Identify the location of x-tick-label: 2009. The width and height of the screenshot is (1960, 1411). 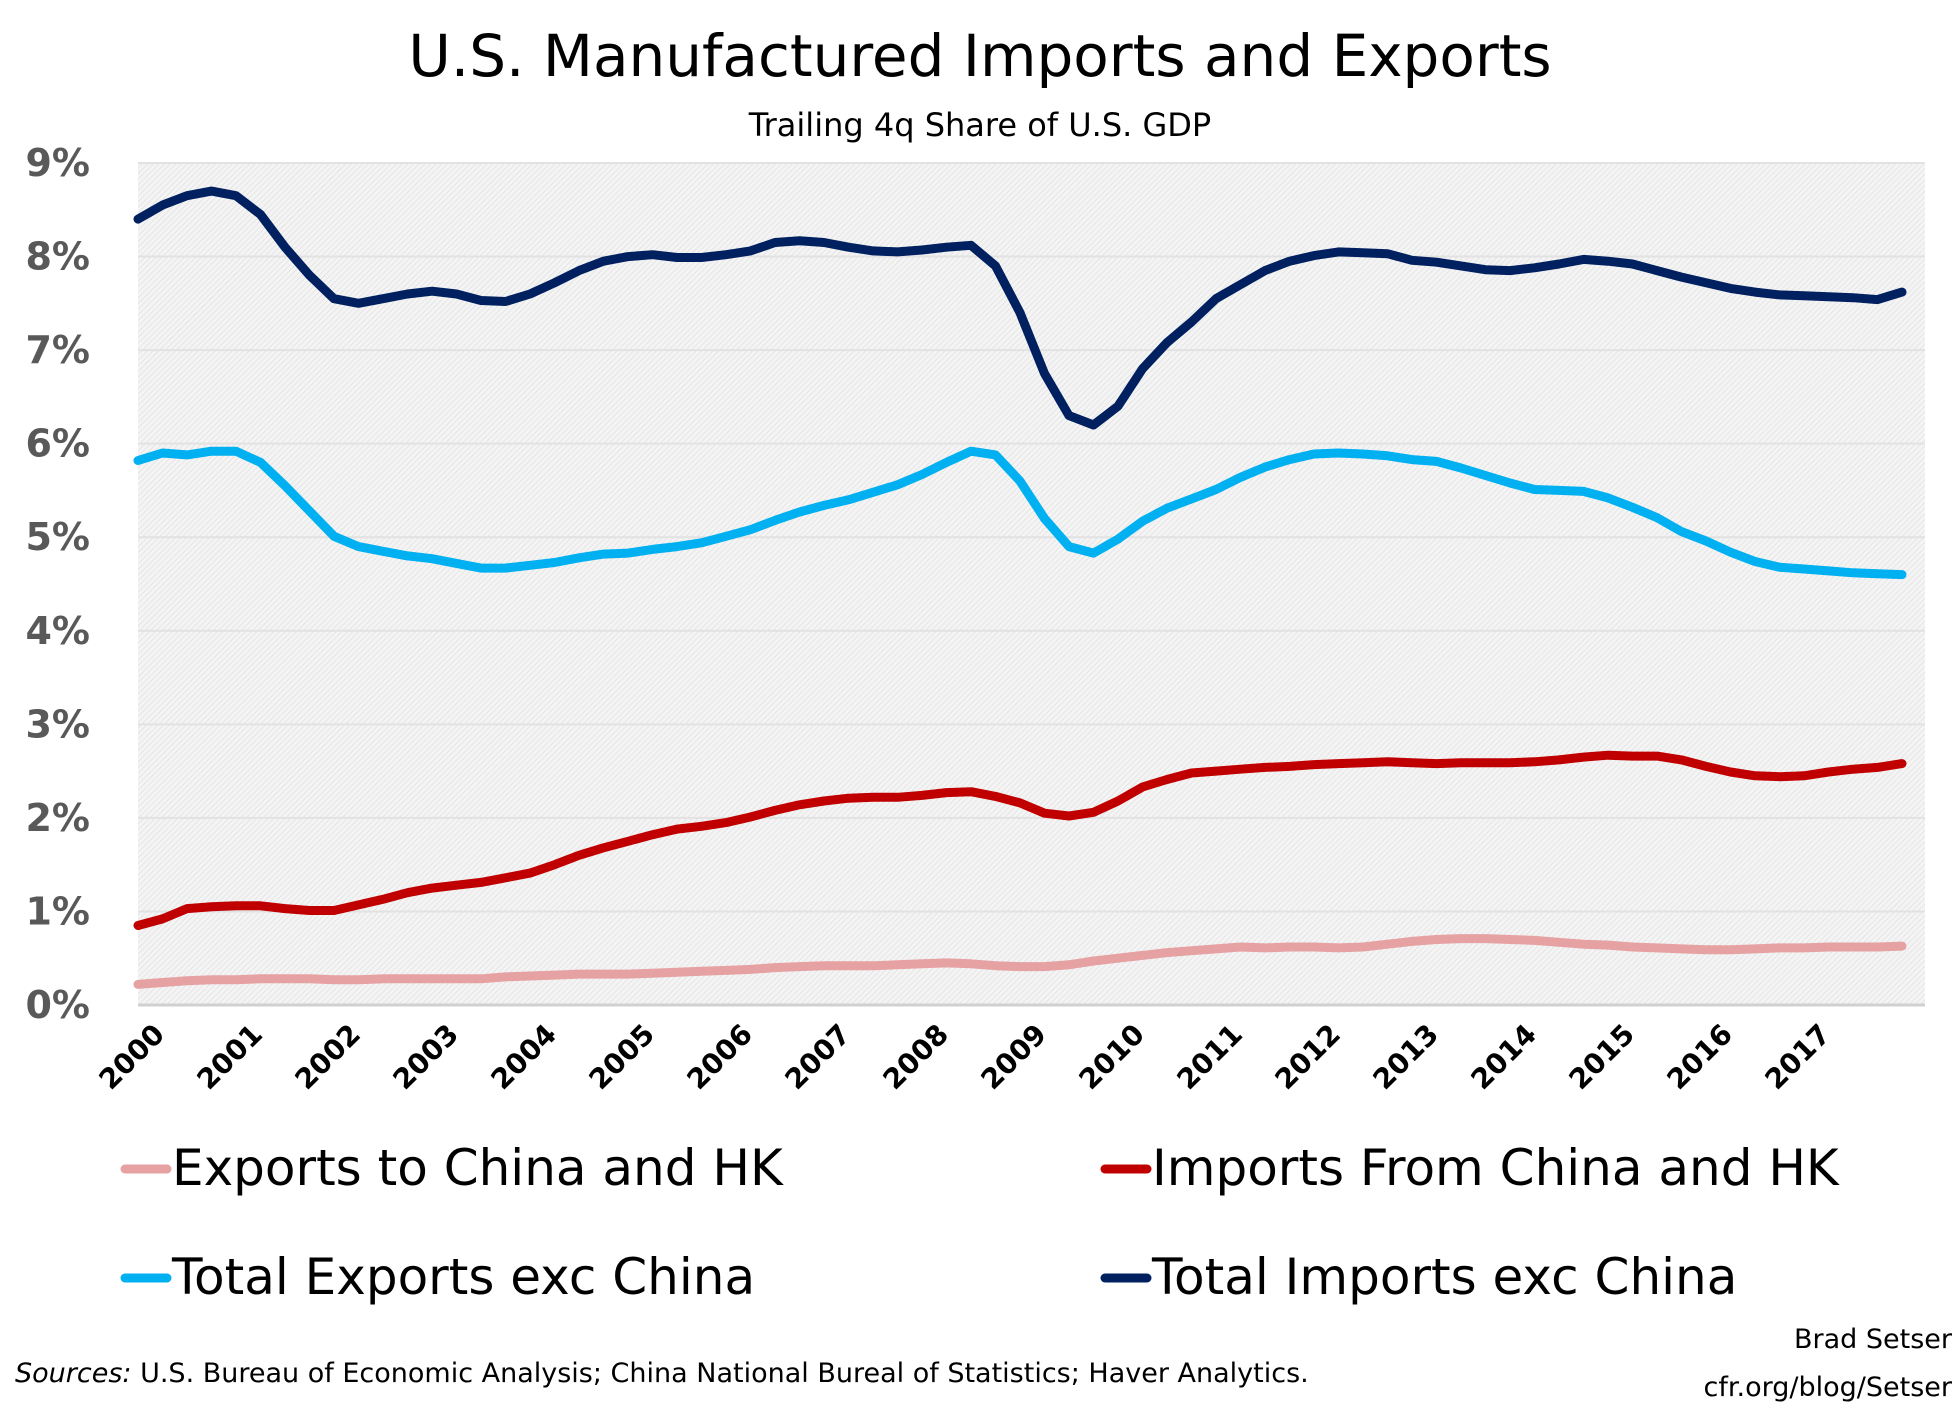
(1014, 1057).